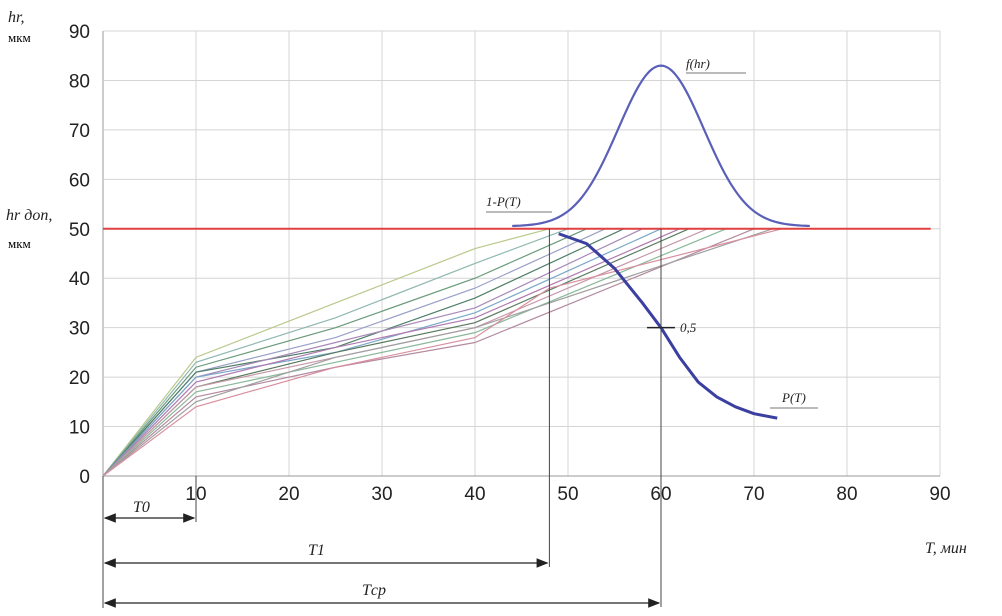 Image resolution: width=1002 pixels, height=616 pixels. I want to click on x-axis-title: T, мин, so click(946, 548).